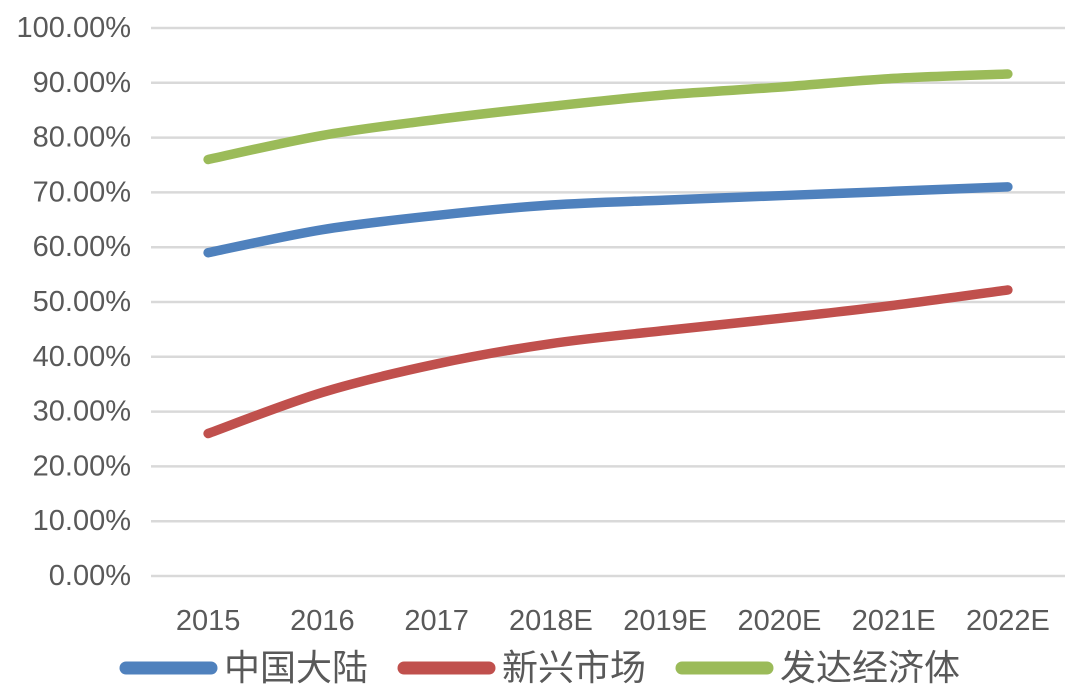 The height and width of the screenshot is (694, 1080). Describe the element at coordinates (1008, 621) in the screenshot. I see `x-tick-label: 2022E` at that location.